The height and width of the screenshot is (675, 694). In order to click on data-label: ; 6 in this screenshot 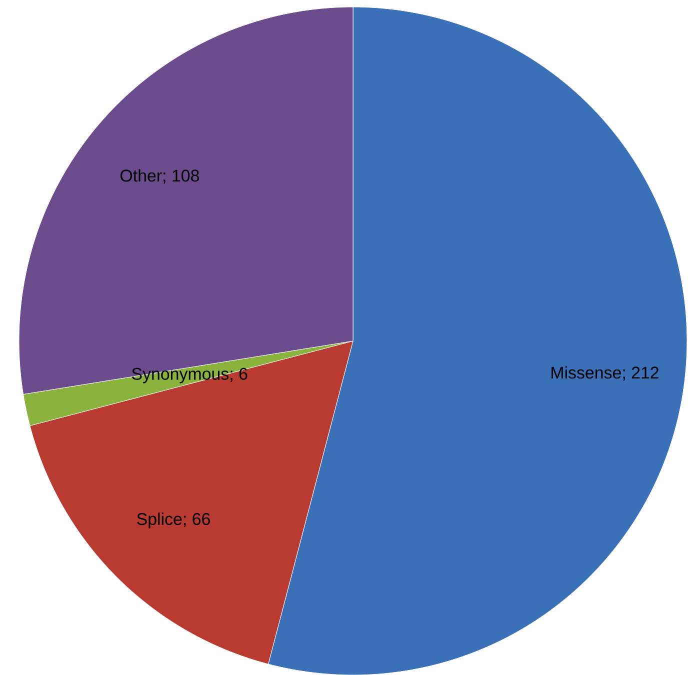, I will do `click(239, 375)`.